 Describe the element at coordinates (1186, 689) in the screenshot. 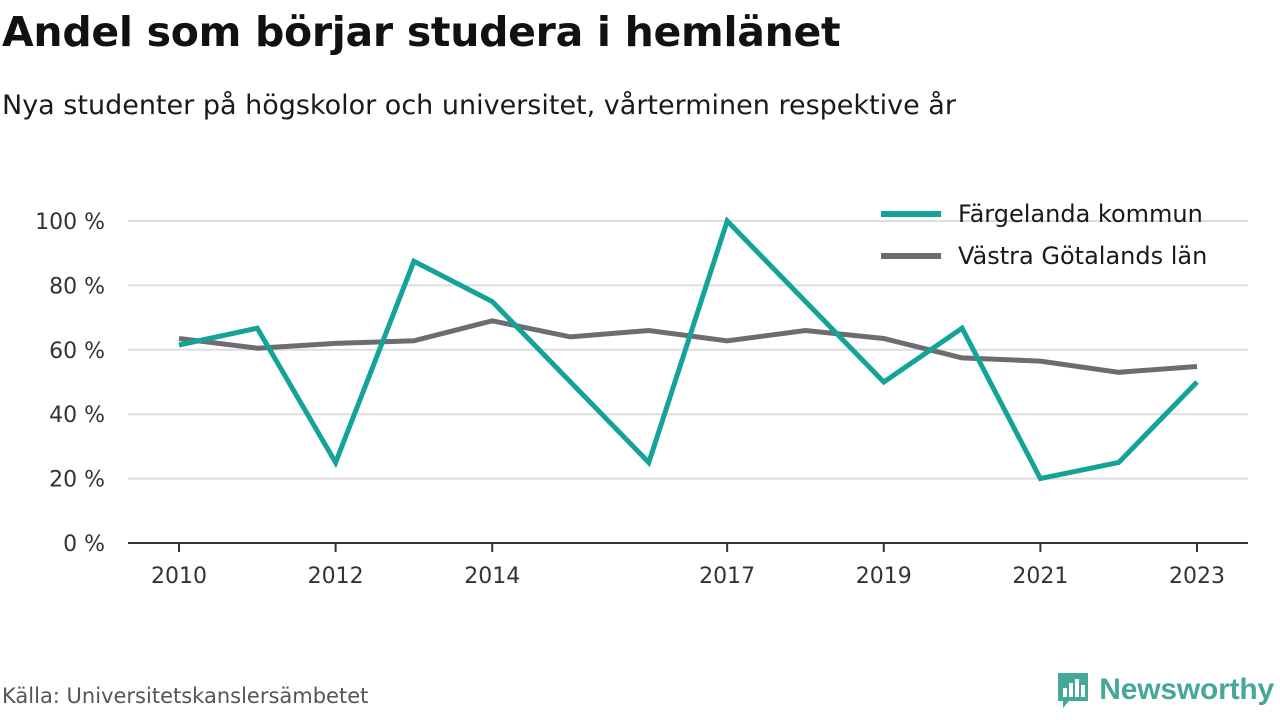

I see `brand-name: Newsworthy` at that location.